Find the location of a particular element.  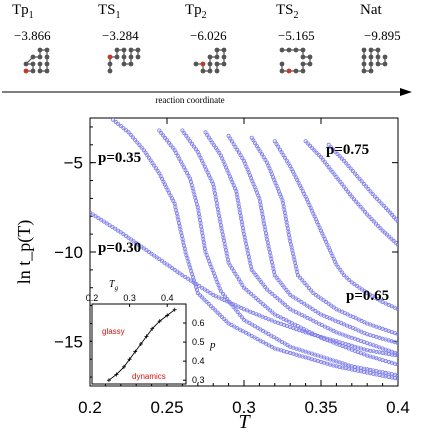

conformation-chain is located at coordinates (36, 60).